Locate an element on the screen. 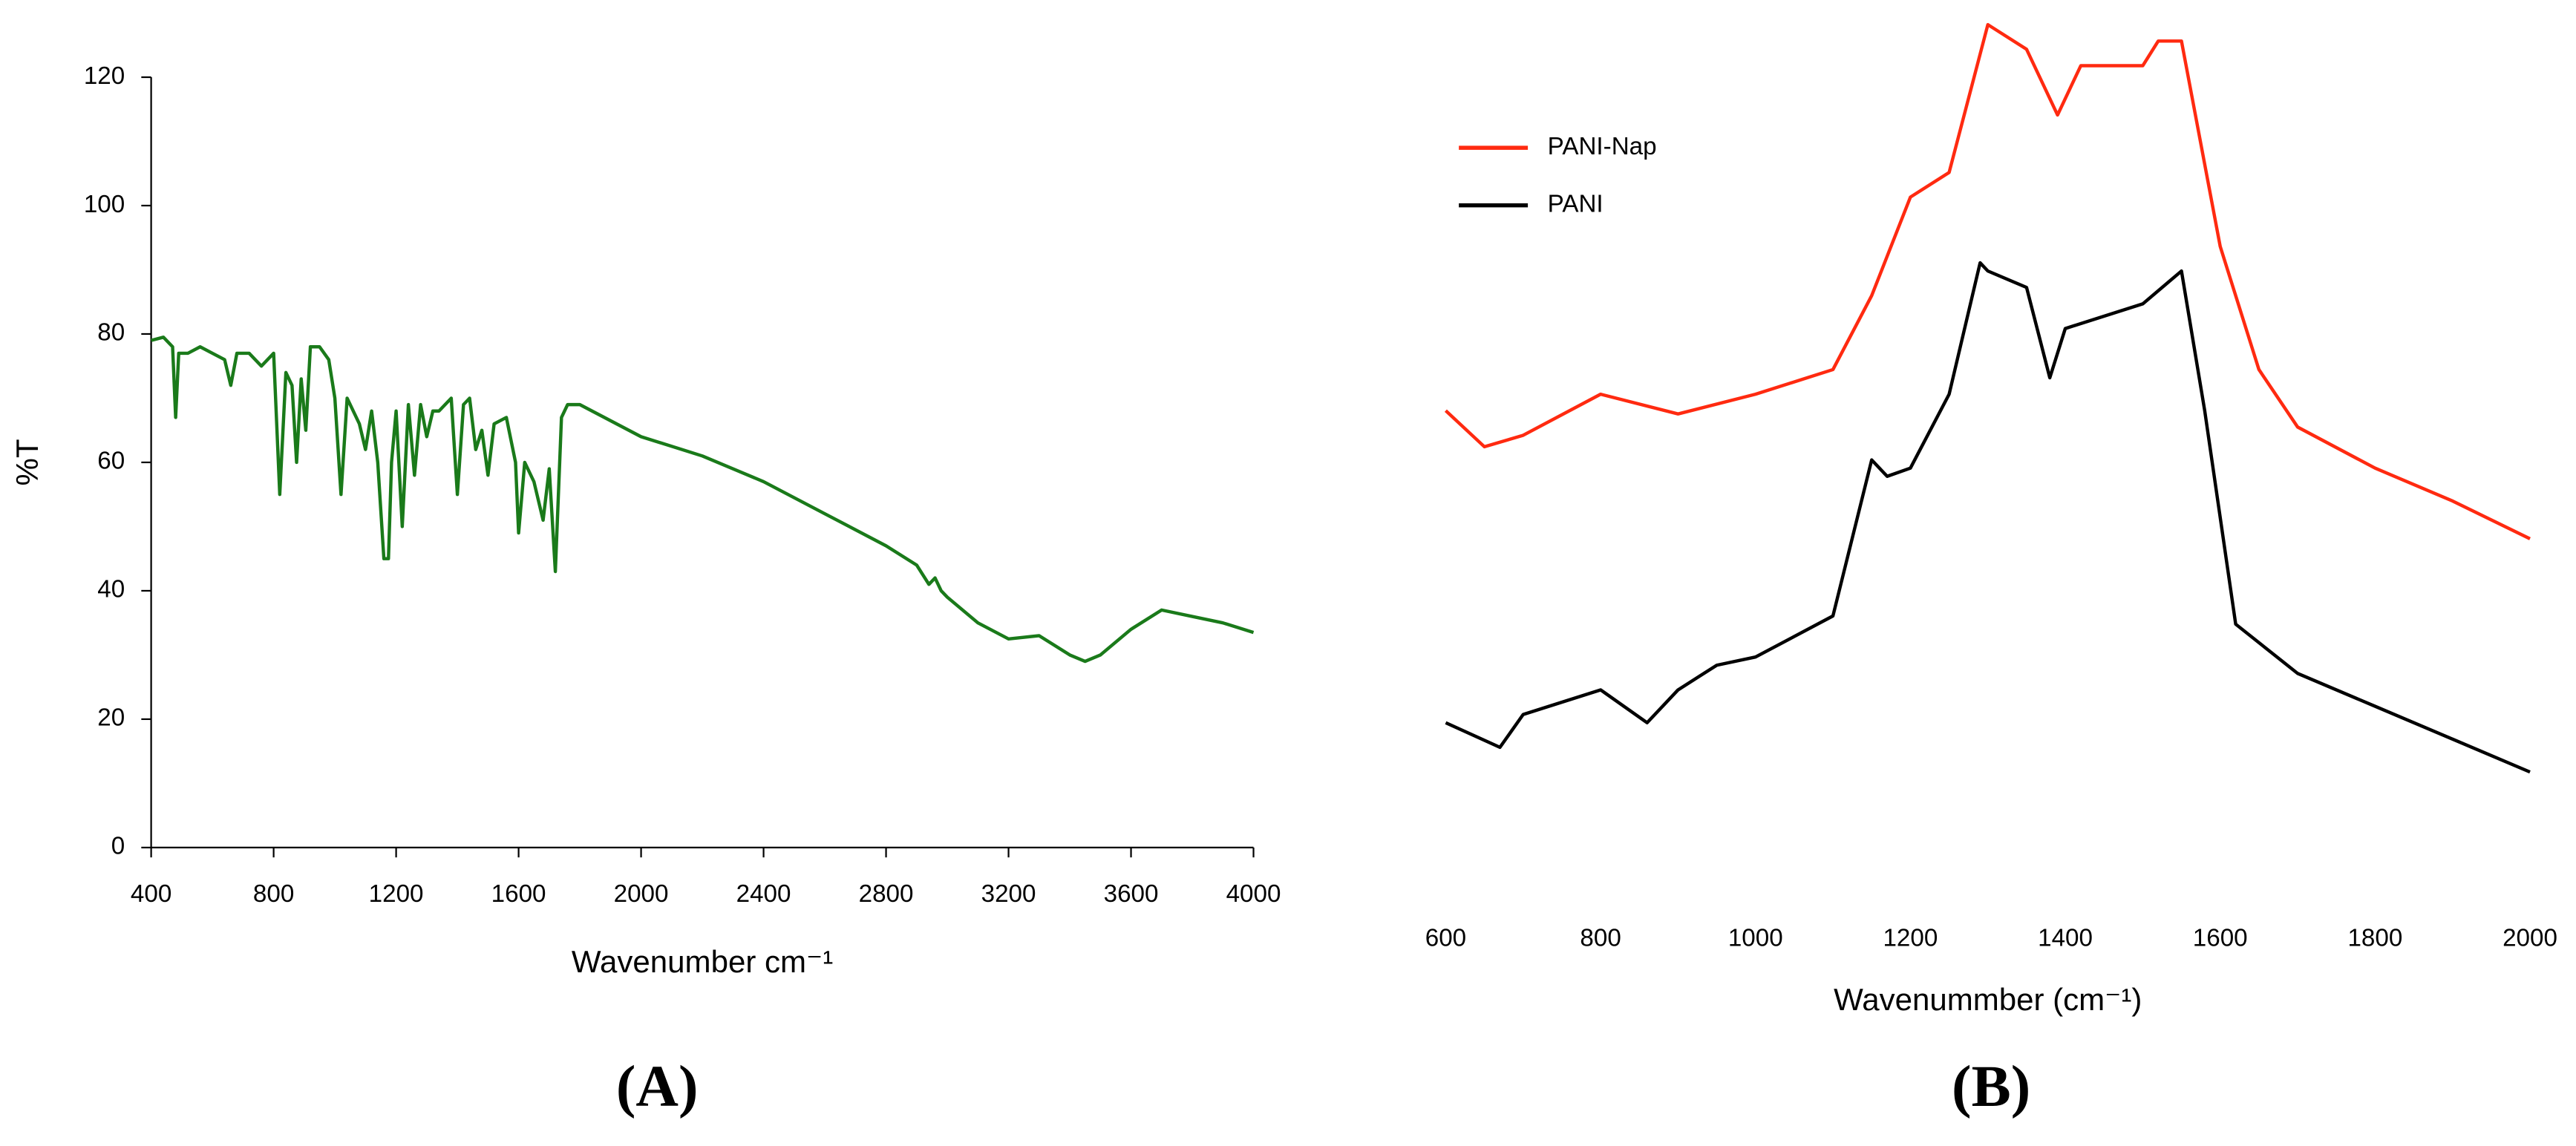 This screenshot has height=1146, width=2576. y-tick-label: 100 is located at coordinates (104, 204).